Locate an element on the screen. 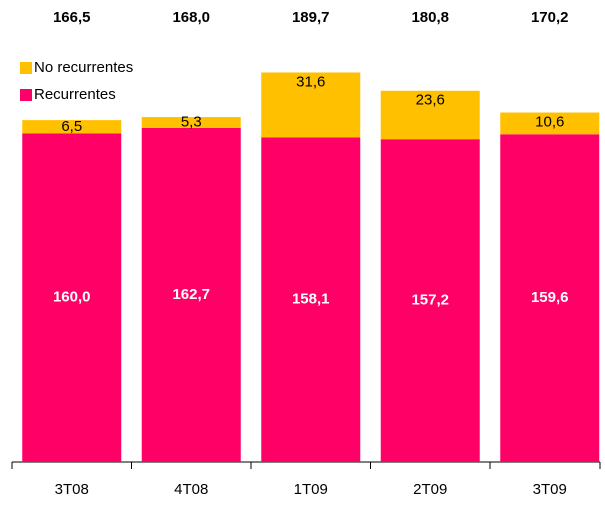  value-label: 10,6 is located at coordinates (549, 121).